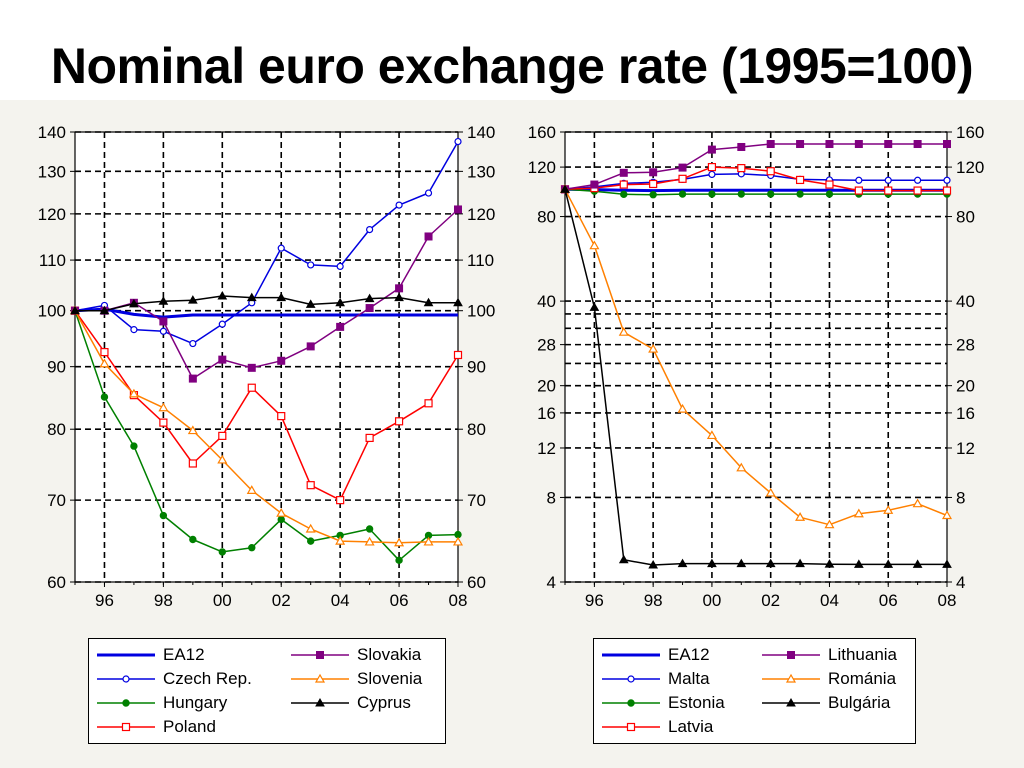 The image size is (1024, 768). I want to click on legend-item-hungary: Hungary, so click(161, 703).